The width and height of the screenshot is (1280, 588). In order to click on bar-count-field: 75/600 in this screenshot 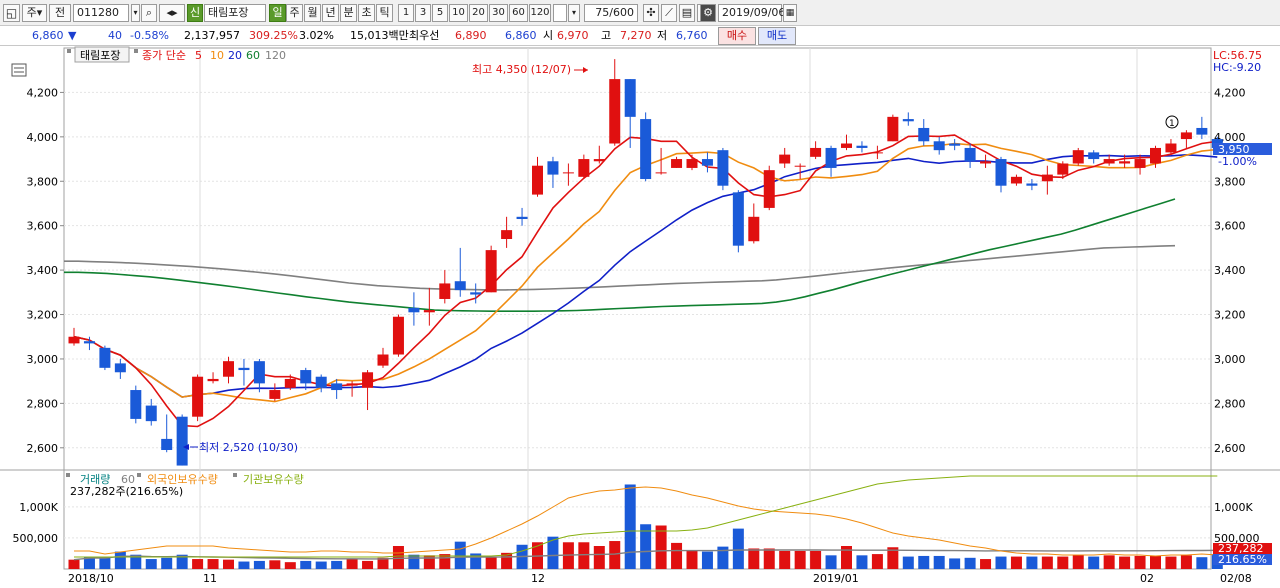, I will do `click(611, 13)`.